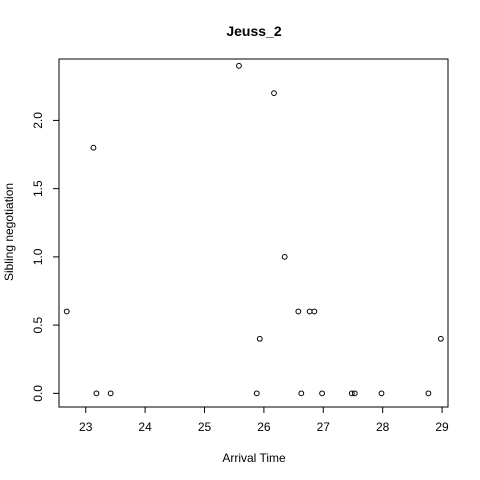 This screenshot has width=480, height=480. Describe the element at coordinates (9, 232) in the screenshot. I see `y-axis-label: Sibling negotiation` at that location.